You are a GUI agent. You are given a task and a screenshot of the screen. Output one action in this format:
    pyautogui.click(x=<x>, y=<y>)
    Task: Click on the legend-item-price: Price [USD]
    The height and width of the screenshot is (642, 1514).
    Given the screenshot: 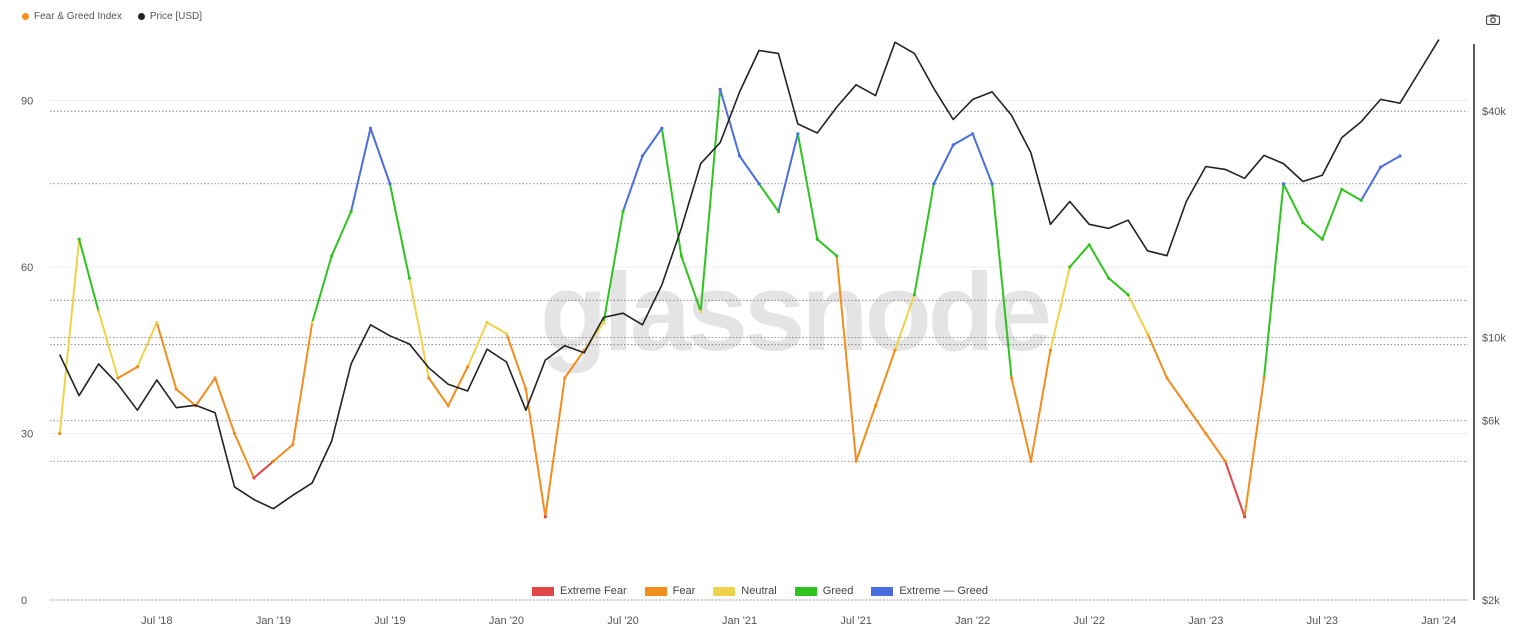 What is the action you would take?
    pyautogui.click(x=170, y=16)
    